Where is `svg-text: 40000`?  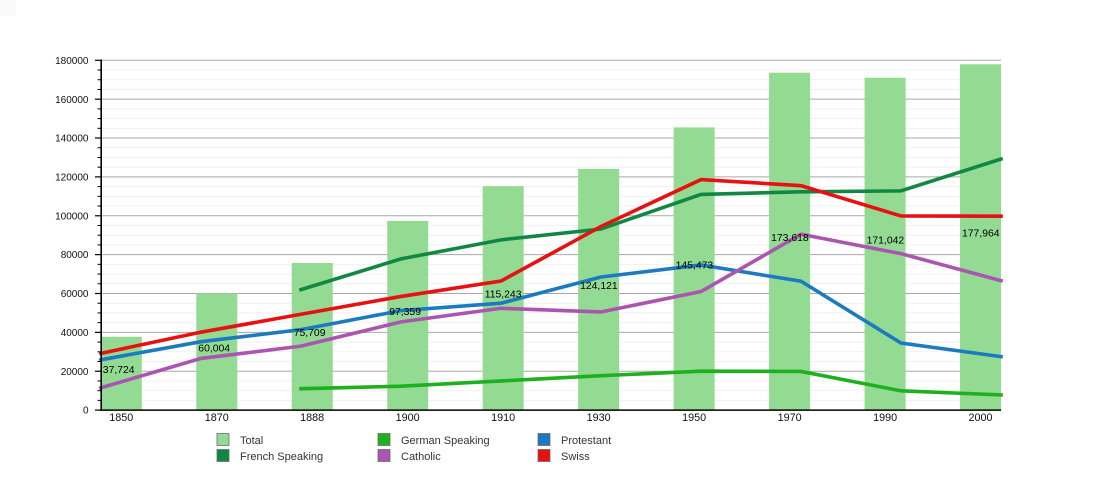 svg-text: 40000 is located at coordinates (75, 333).